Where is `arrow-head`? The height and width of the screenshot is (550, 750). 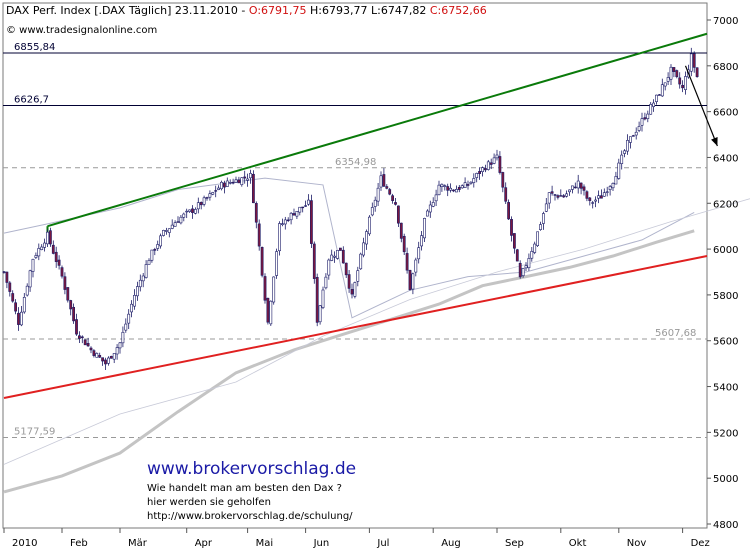 arrow-head is located at coordinates (714, 141).